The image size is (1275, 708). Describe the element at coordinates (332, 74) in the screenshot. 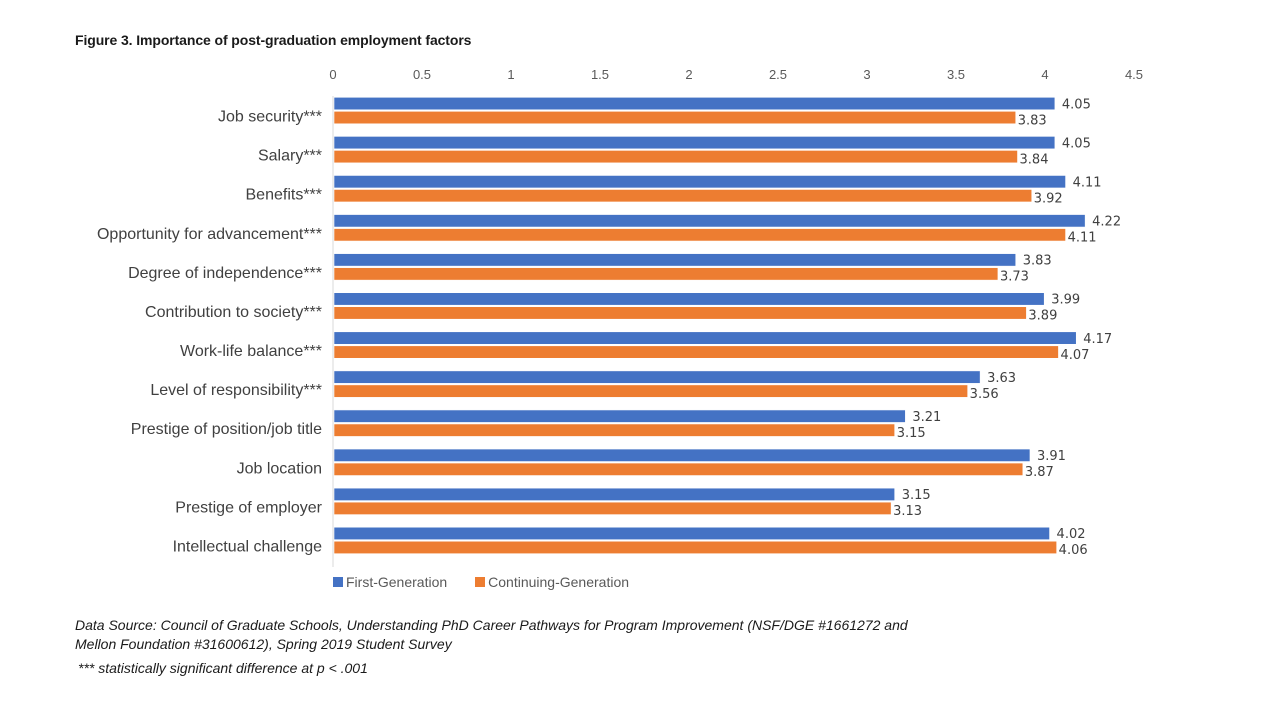

I see `x-tick-label: 0` at that location.